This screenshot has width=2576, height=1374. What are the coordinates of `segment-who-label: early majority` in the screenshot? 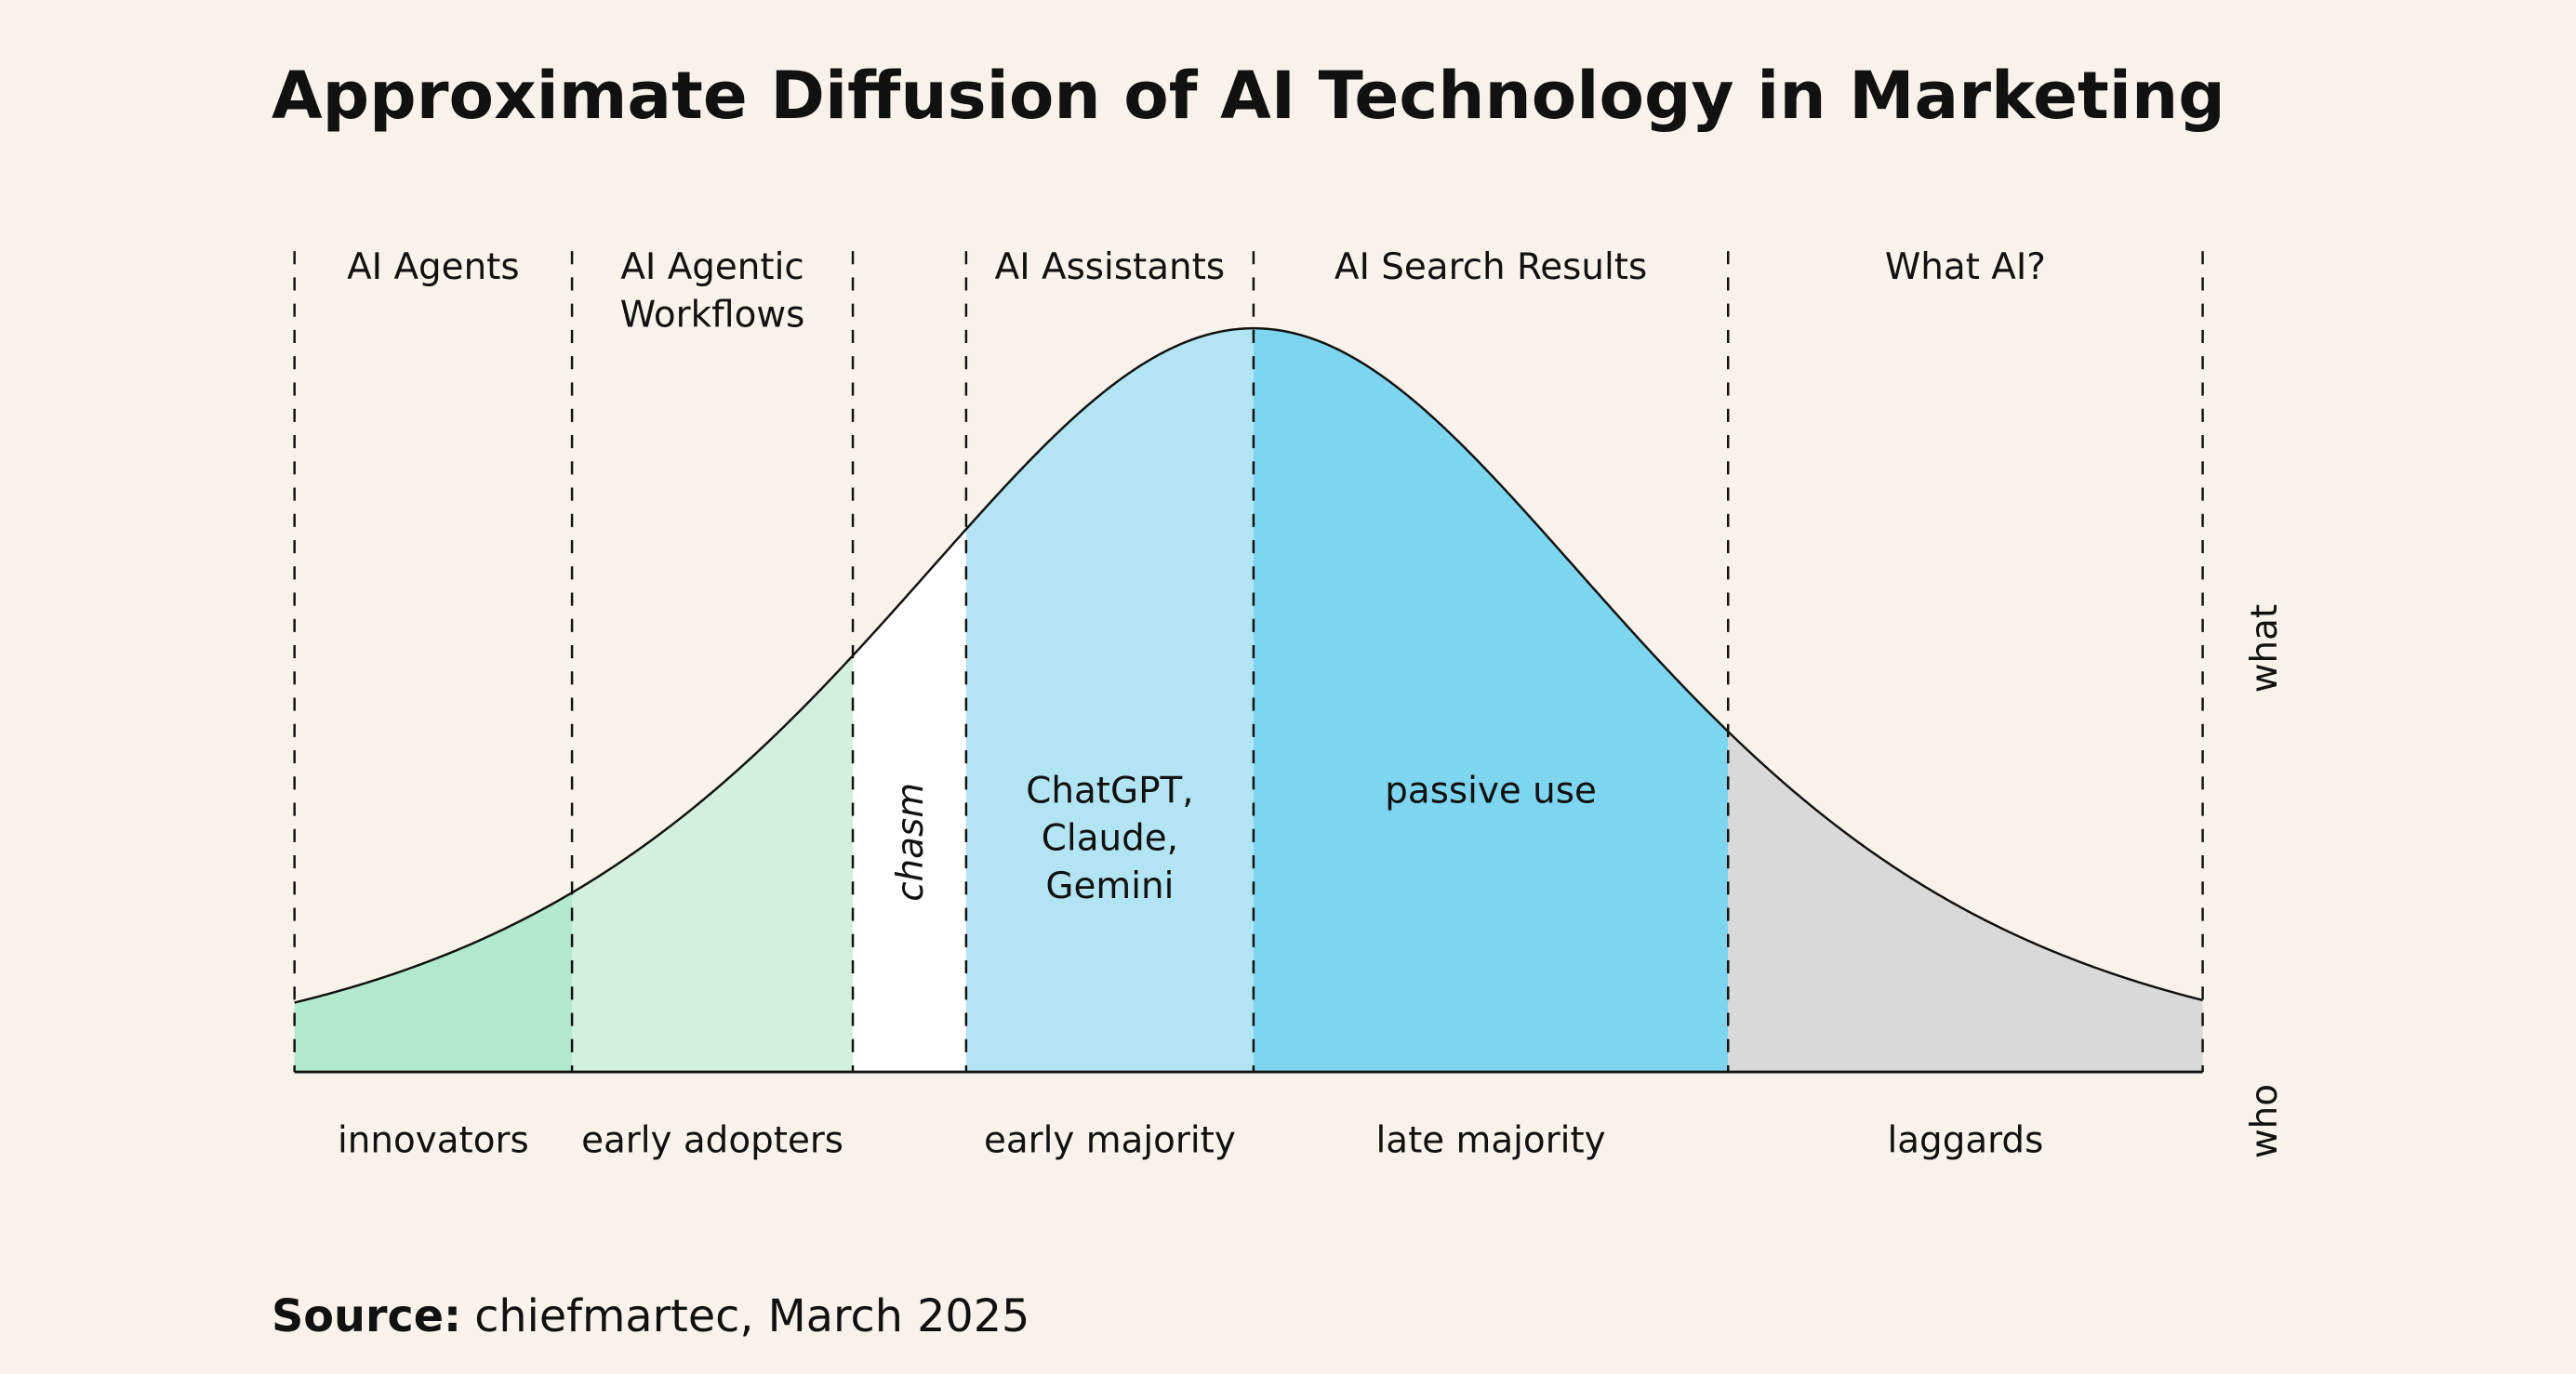 It's located at (1110, 1141).